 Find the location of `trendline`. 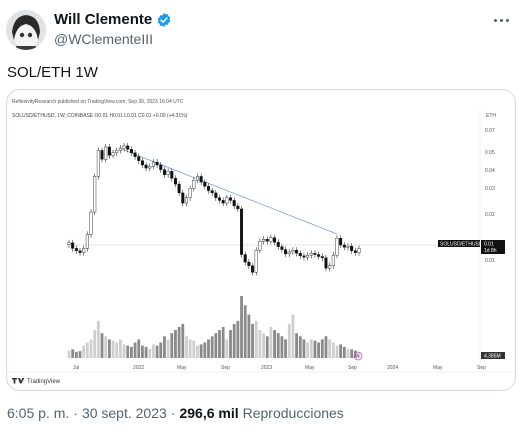

trendline is located at coordinates (228, 191).